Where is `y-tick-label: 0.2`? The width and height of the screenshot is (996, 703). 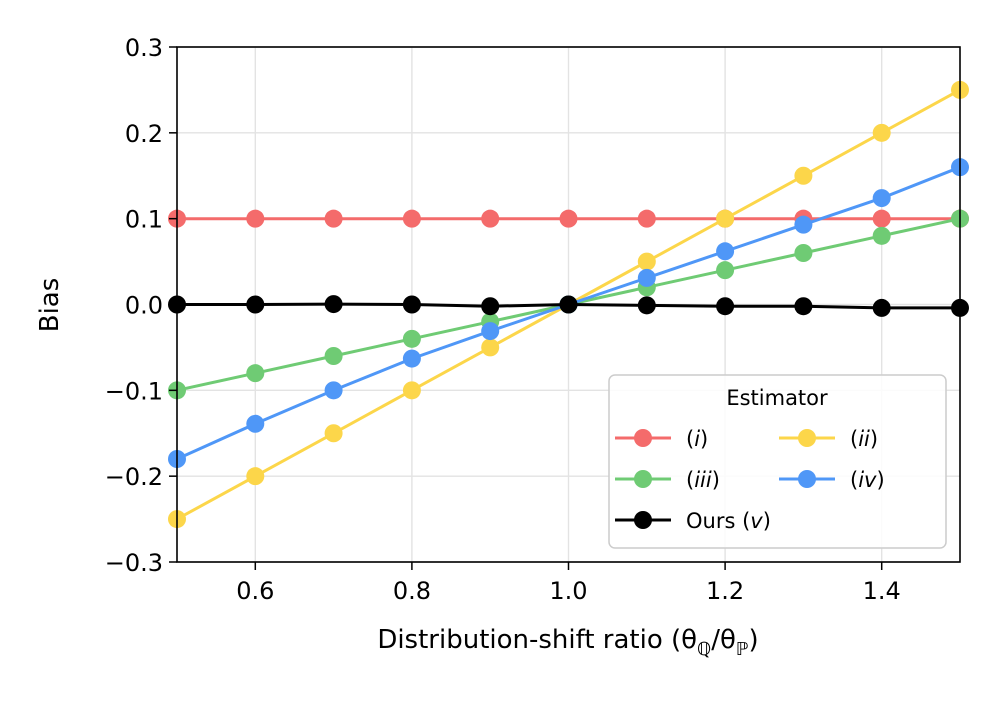
y-tick-label: 0.2 is located at coordinates (144, 134).